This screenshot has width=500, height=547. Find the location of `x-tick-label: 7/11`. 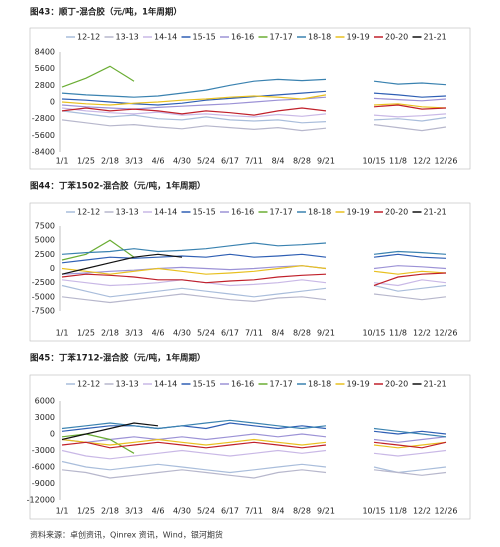

x-tick-label: 7/11 is located at coordinates (254, 511).